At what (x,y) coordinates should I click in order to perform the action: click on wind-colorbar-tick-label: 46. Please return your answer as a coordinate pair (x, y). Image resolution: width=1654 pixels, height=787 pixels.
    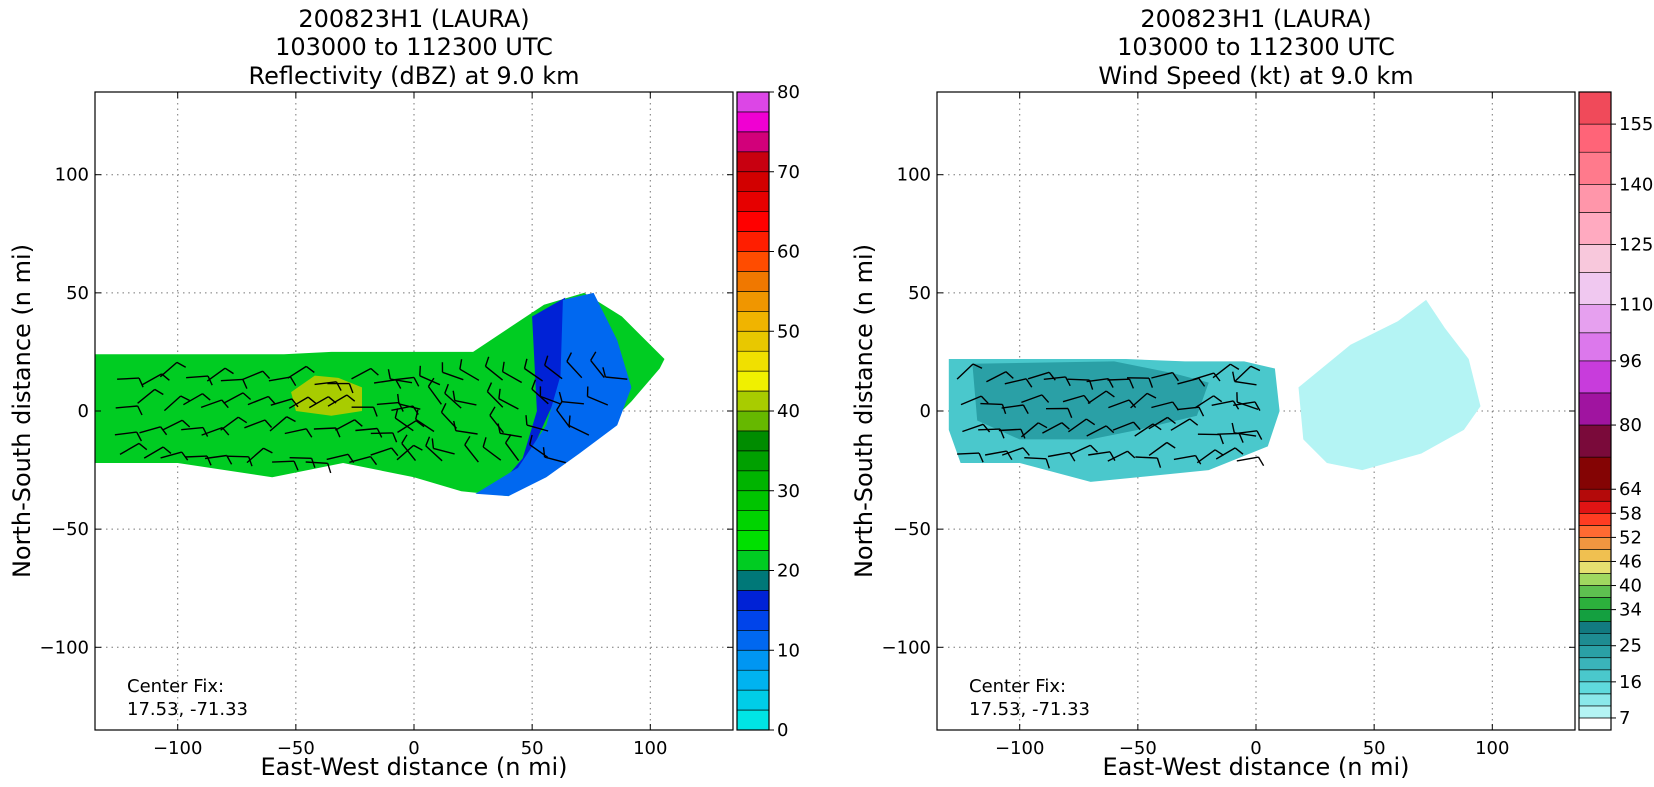
    Looking at the image, I should click on (1630, 561).